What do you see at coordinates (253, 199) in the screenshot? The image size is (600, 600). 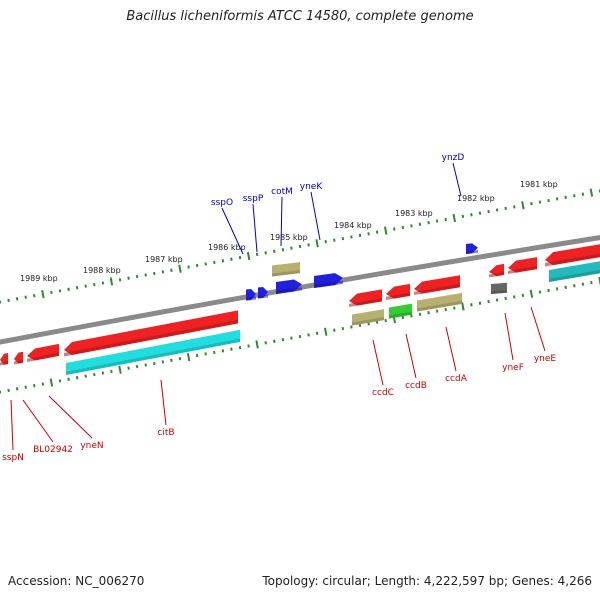 I see `gene-label-text: sspP` at bounding box center [253, 199].